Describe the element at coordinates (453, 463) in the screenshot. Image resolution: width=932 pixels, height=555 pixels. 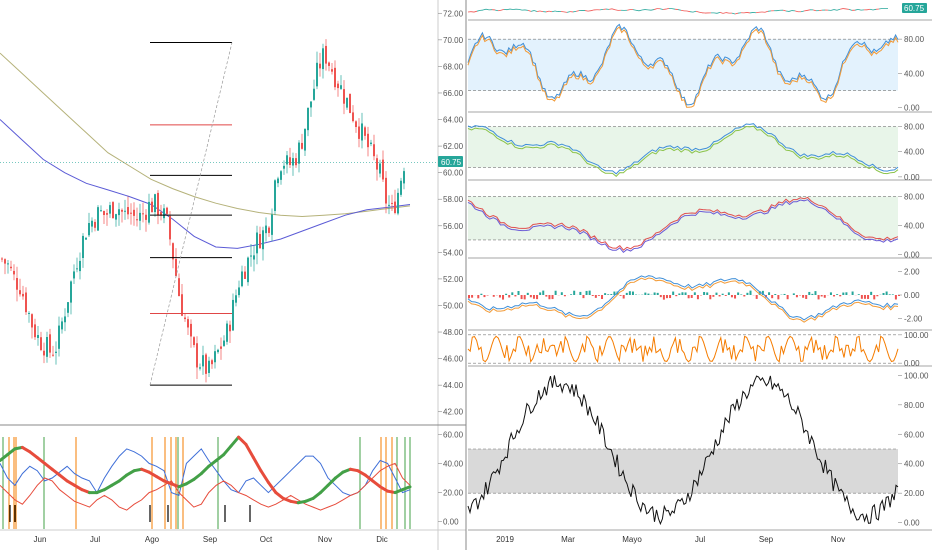
I see `y-tick-label: 40.00` at that location.